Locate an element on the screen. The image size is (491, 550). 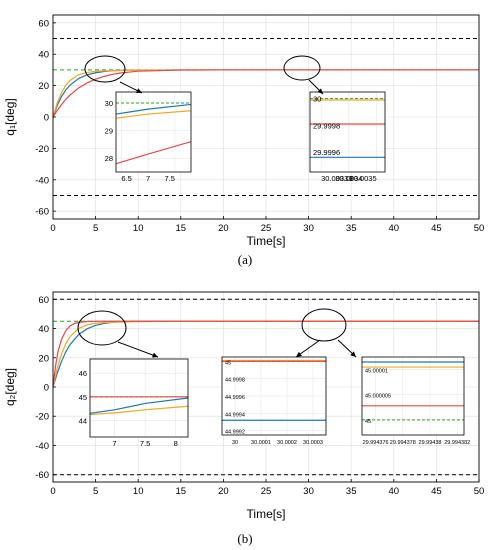
inset-y-tick-label: 45.00001 is located at coordinates (376, 372).